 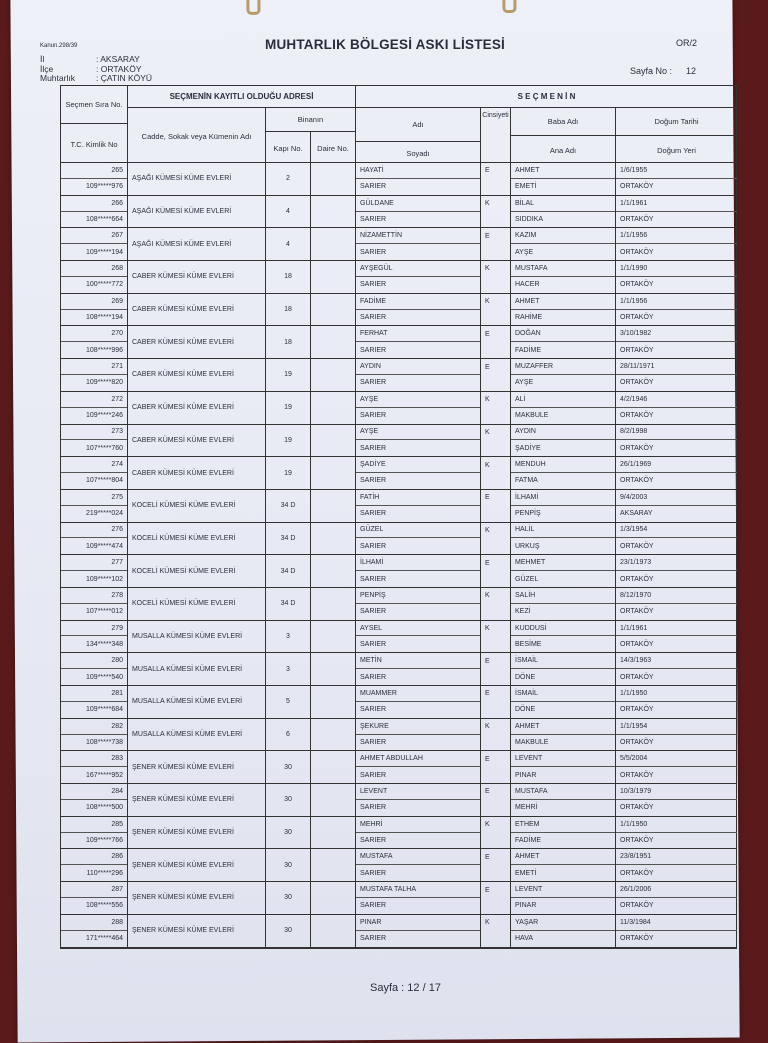 I want to click on dogum-tarihi: 8/12/1970, so click(x=676, y=596).